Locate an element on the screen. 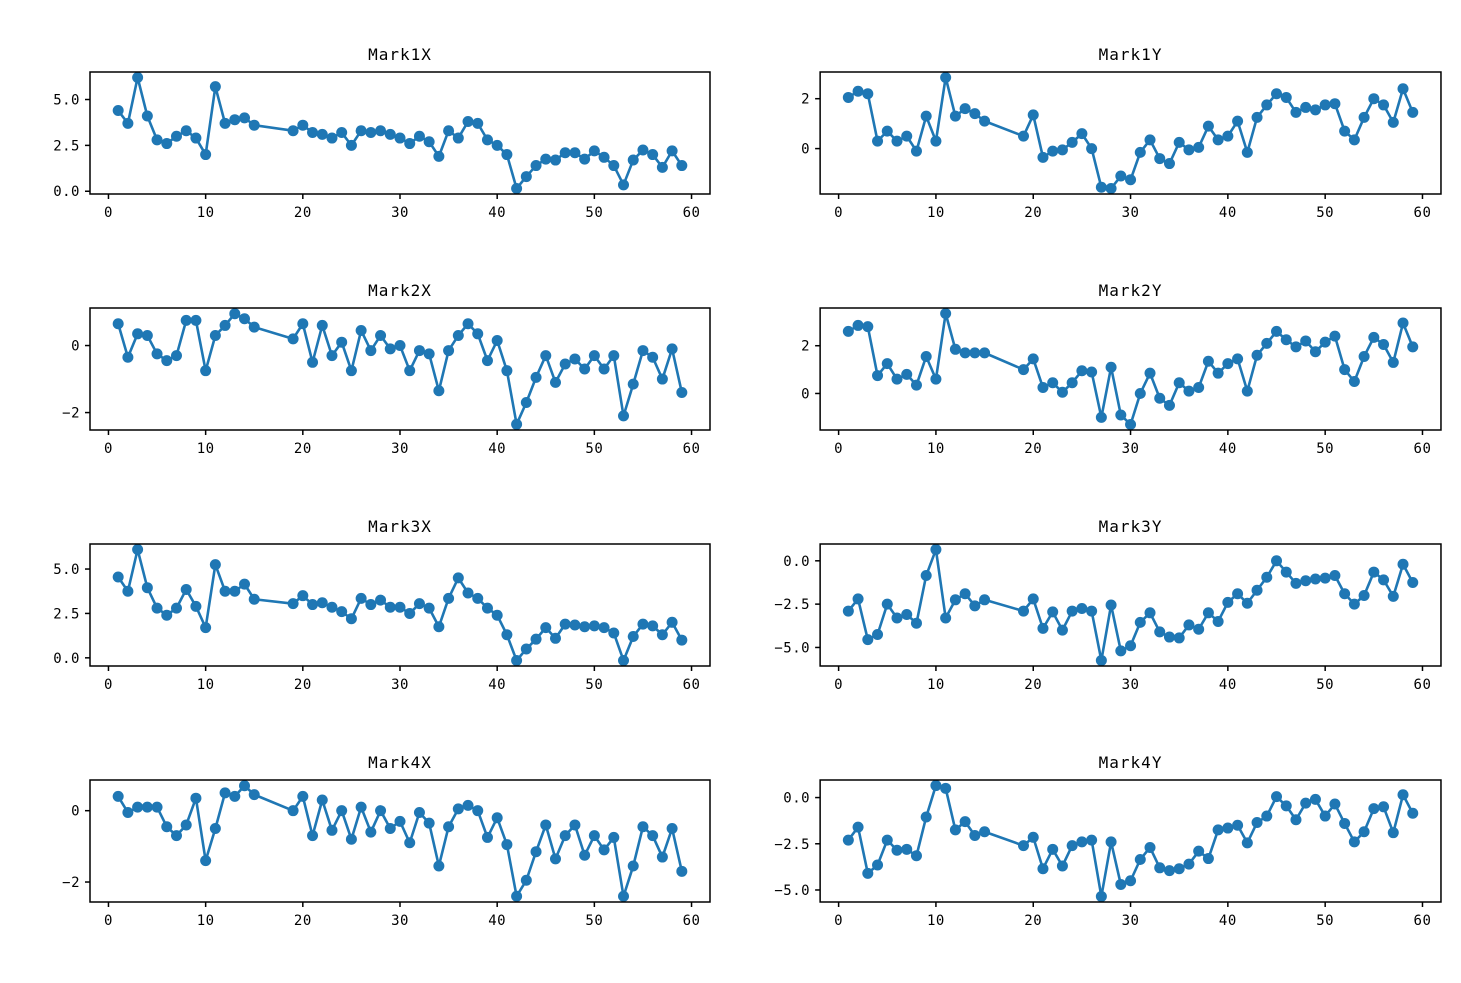 This screenshot has width=1461, height=983. y-tick-label: 0.0 is located at coordinates (66, 192).